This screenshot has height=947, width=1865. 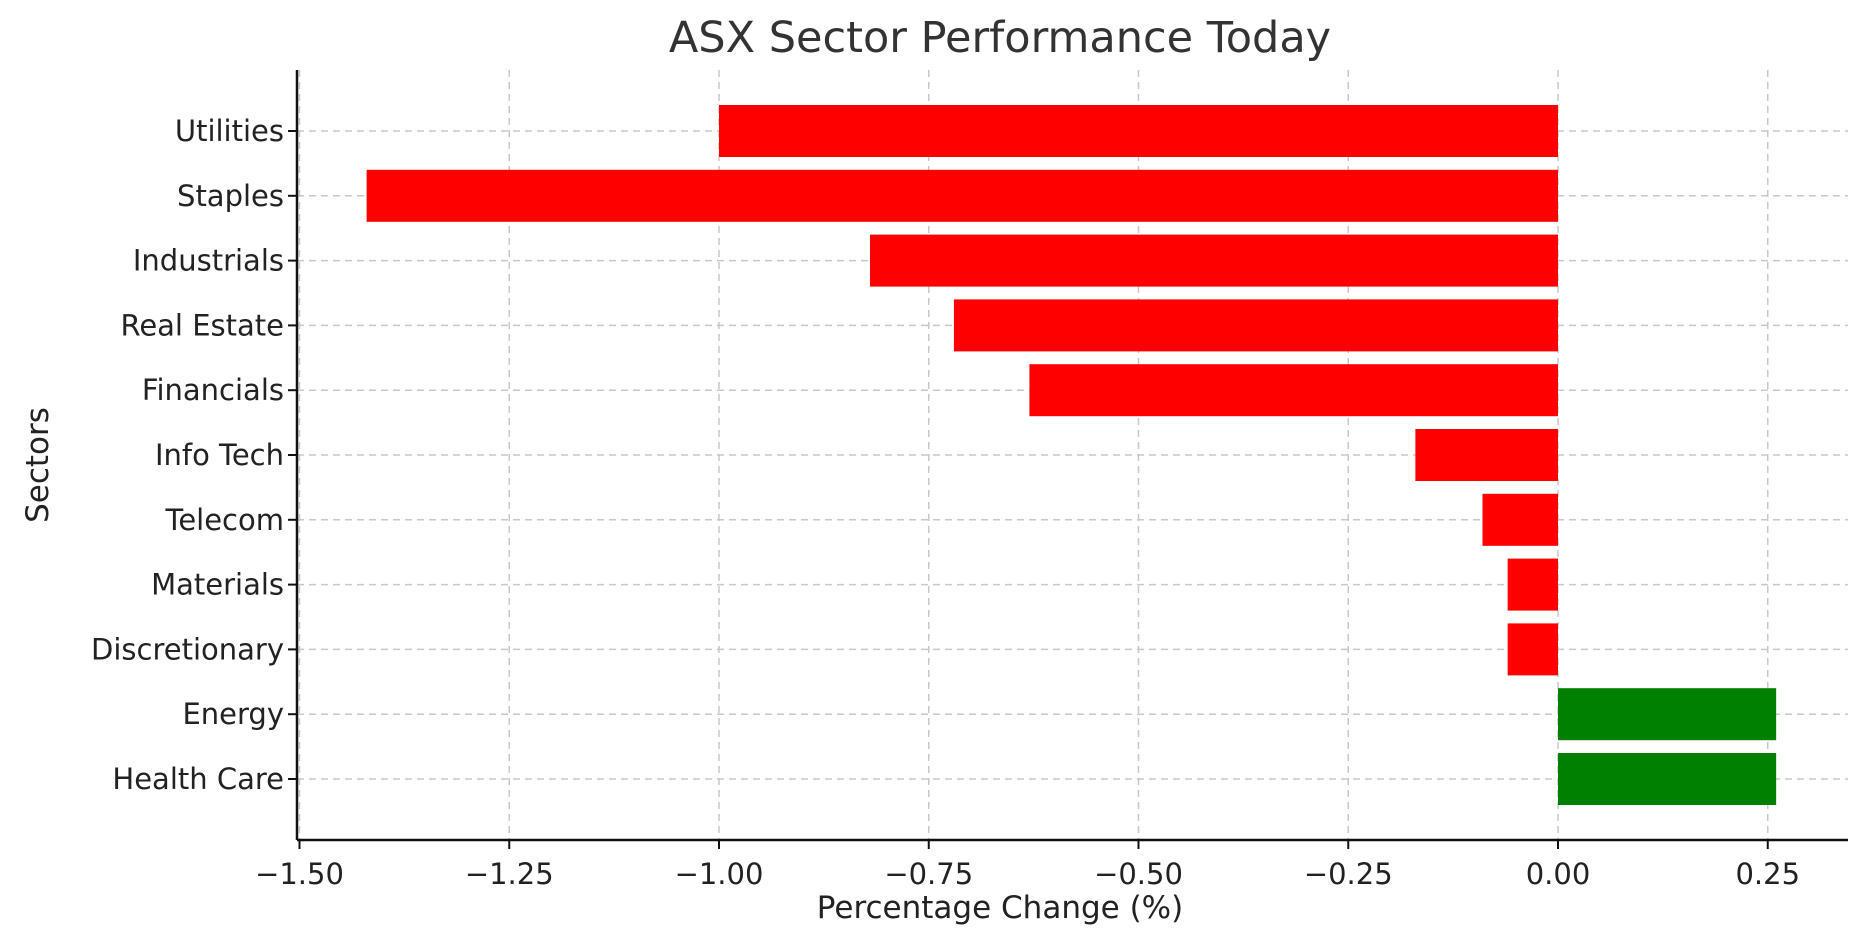 I want to click on y-tick-label: Health Care, so click(x=198, y=779).